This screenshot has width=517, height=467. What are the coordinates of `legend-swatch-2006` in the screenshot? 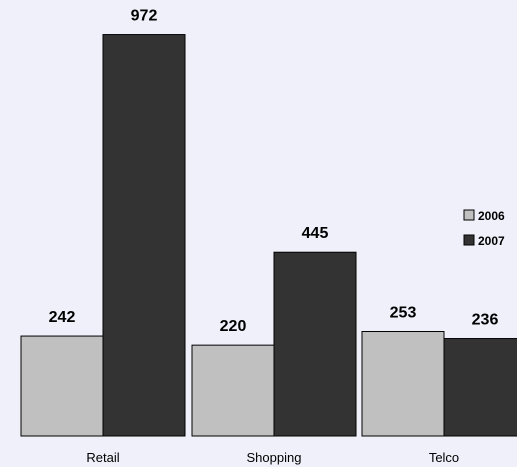 It's located at (469, 215).